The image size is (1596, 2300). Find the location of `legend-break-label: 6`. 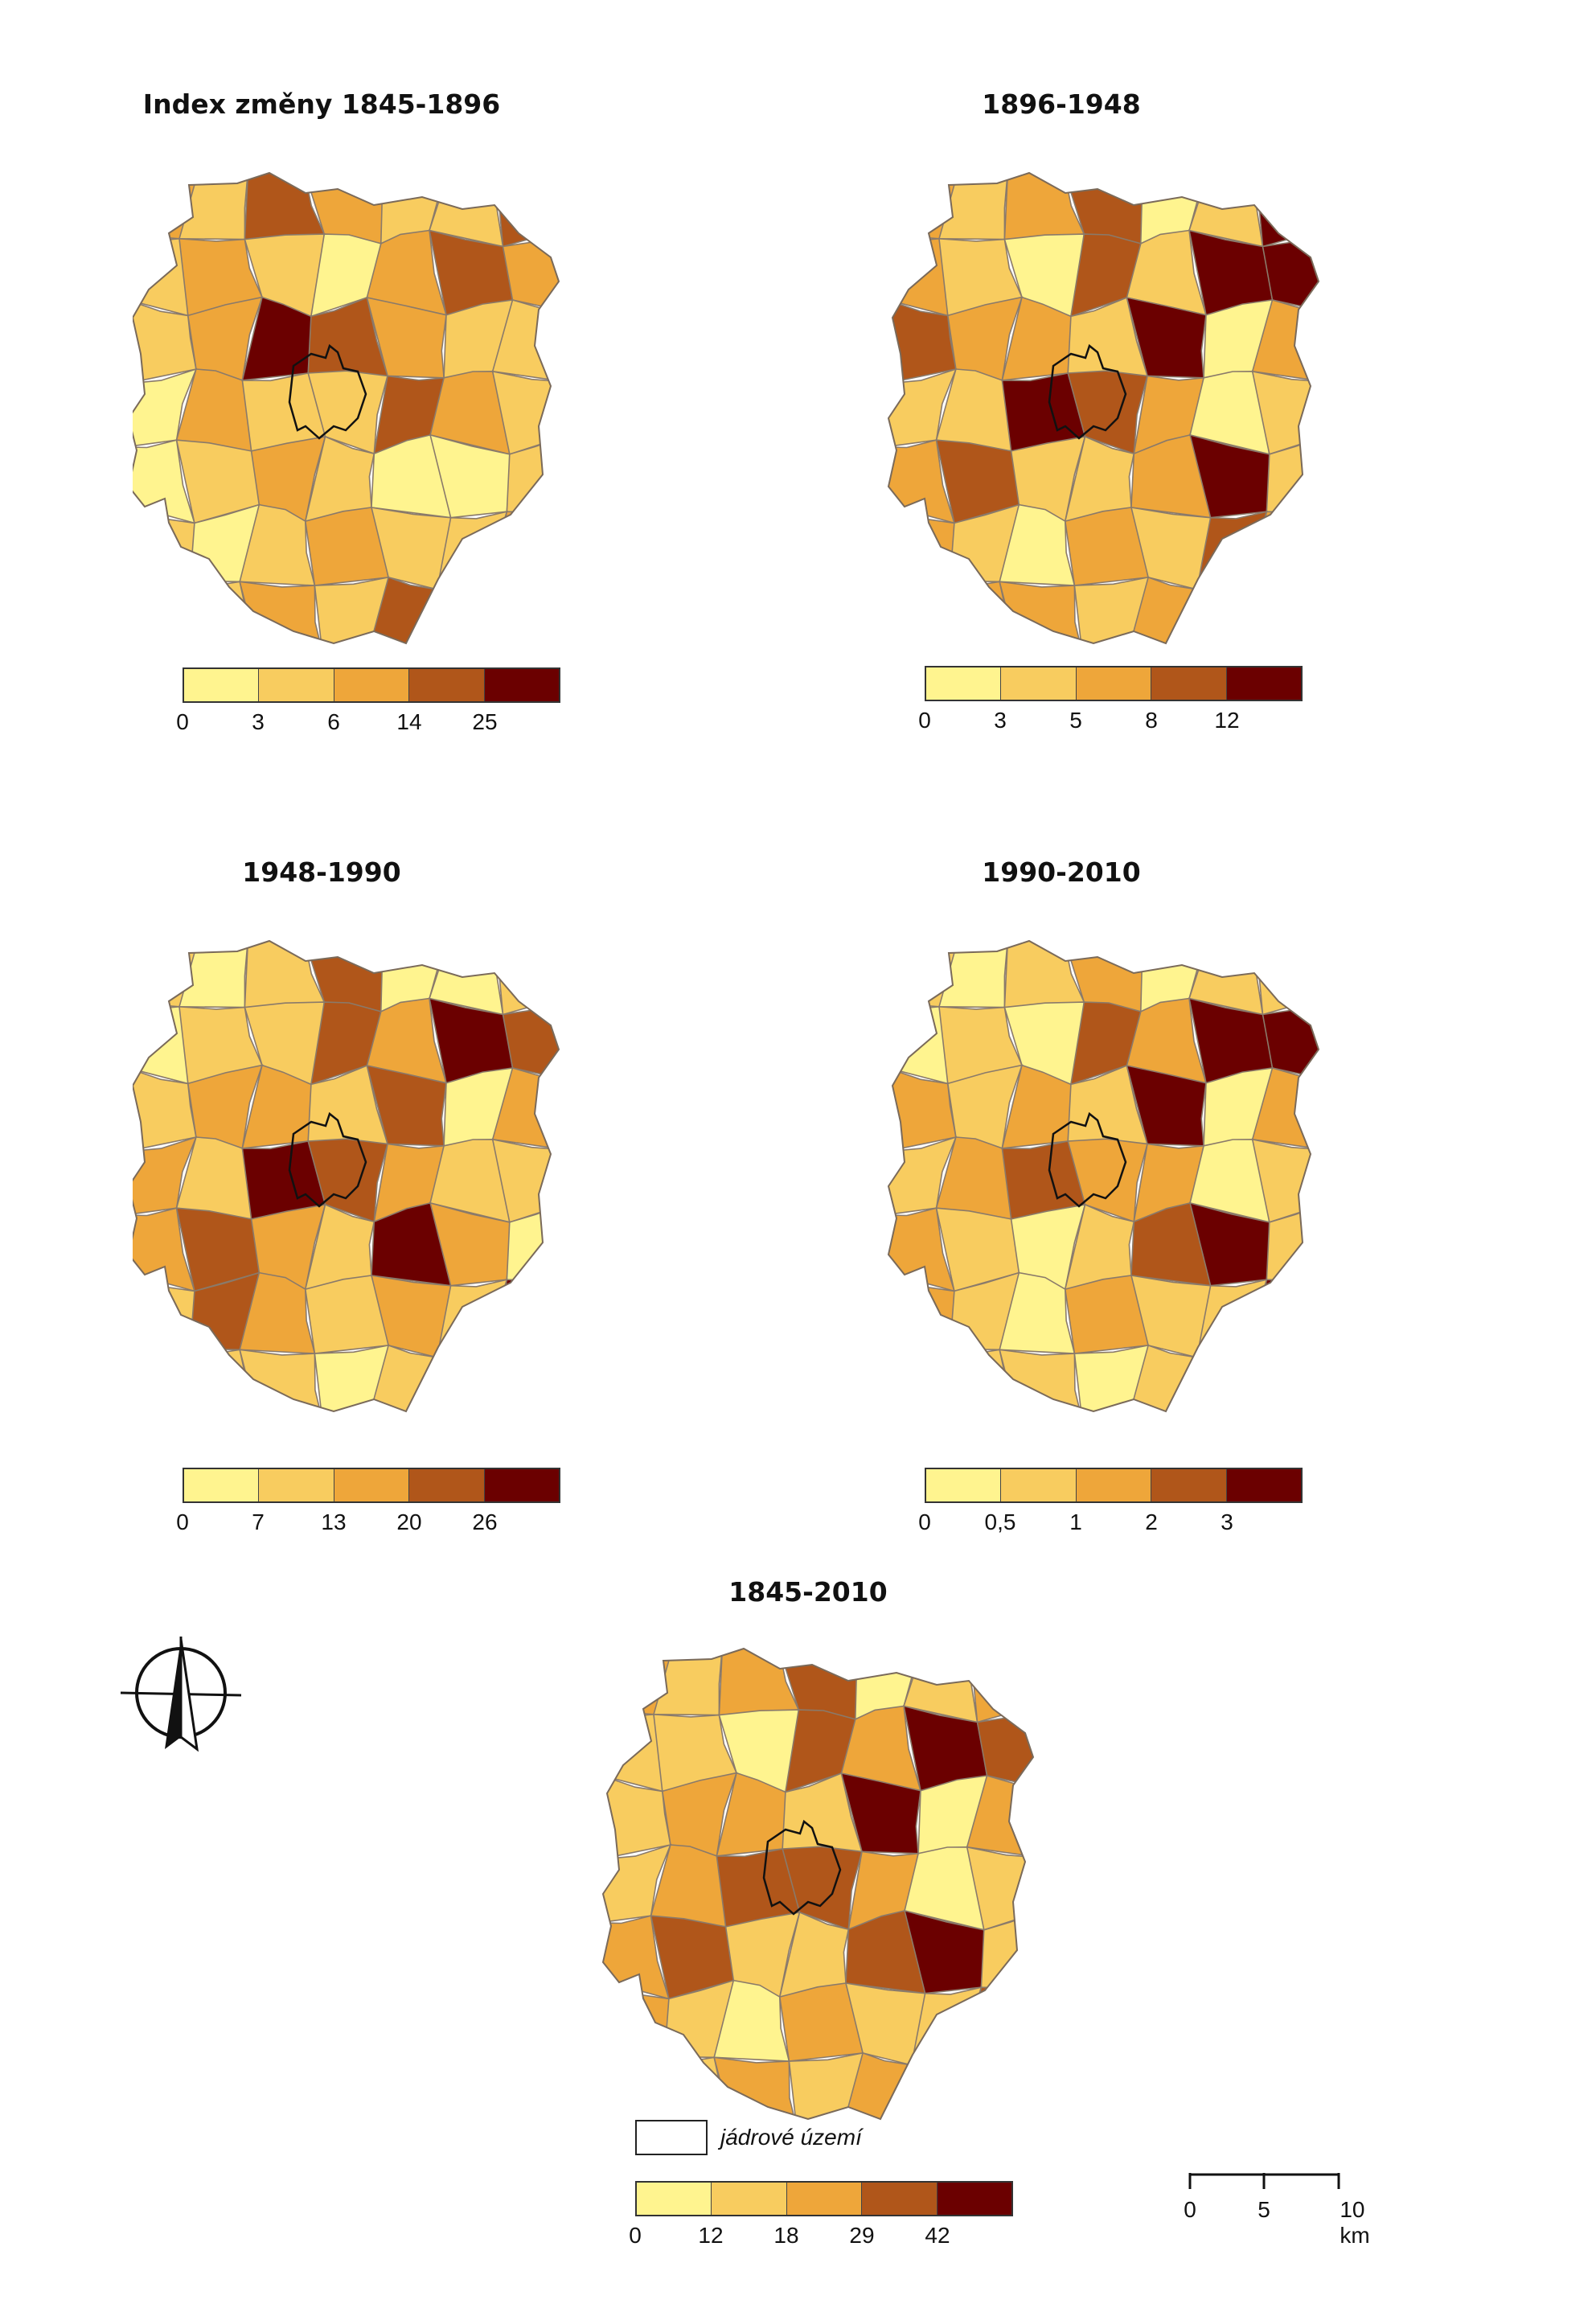

legend-break-label: 6 is located at coordinates (333, 721).